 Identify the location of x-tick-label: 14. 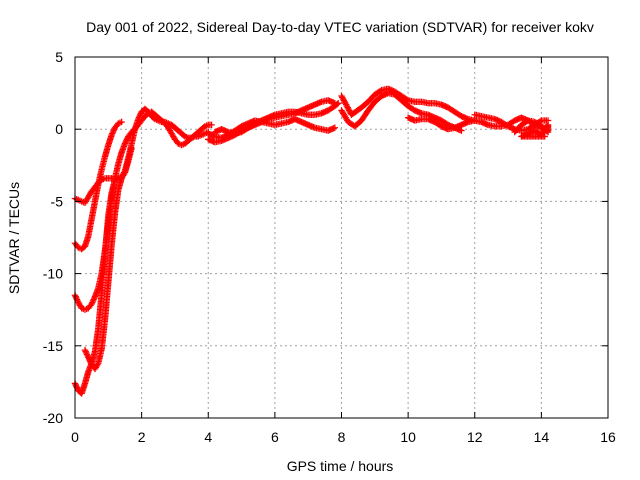
(542, 437).